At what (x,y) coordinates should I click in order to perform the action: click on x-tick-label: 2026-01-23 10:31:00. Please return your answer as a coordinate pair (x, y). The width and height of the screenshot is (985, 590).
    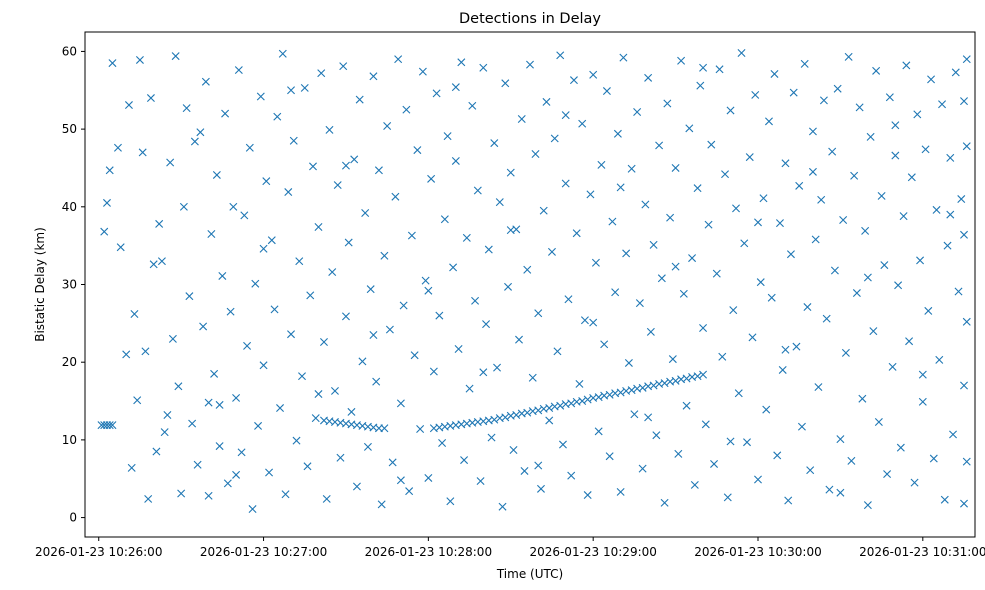
    Looking at the image, I should click on (922, 552).